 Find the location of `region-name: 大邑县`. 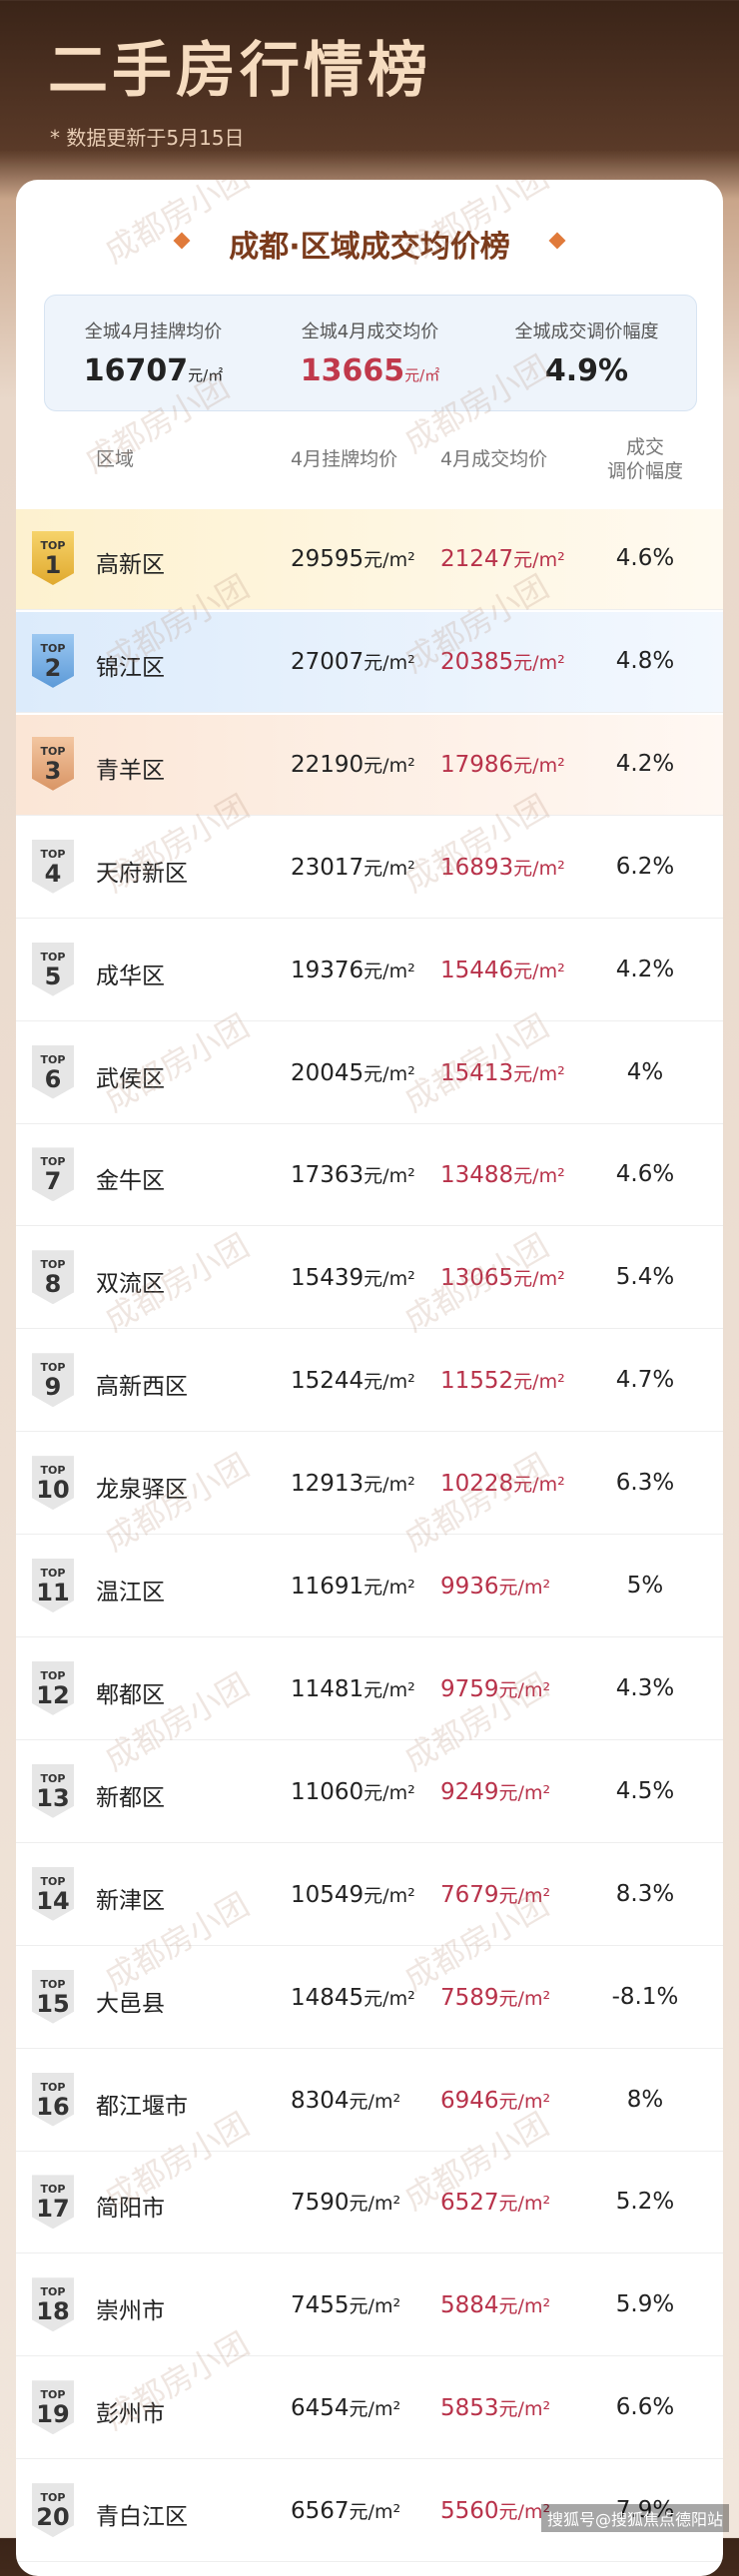

region-name: 大邑县 is located at coordinates (130, 2004).